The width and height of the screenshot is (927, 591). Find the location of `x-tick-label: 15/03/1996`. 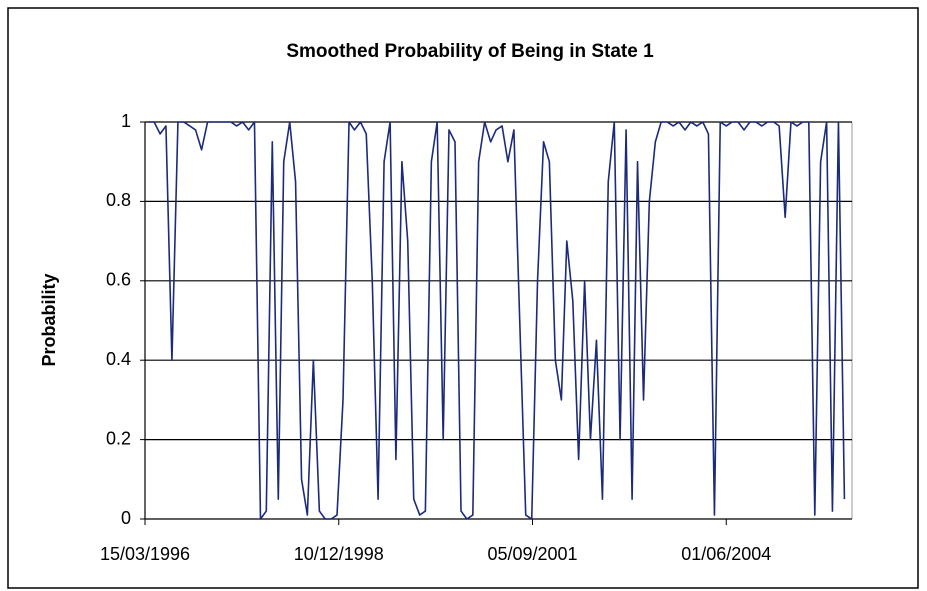

x-tick-label: 15/03/1996 is located at coordinates (145, 554).